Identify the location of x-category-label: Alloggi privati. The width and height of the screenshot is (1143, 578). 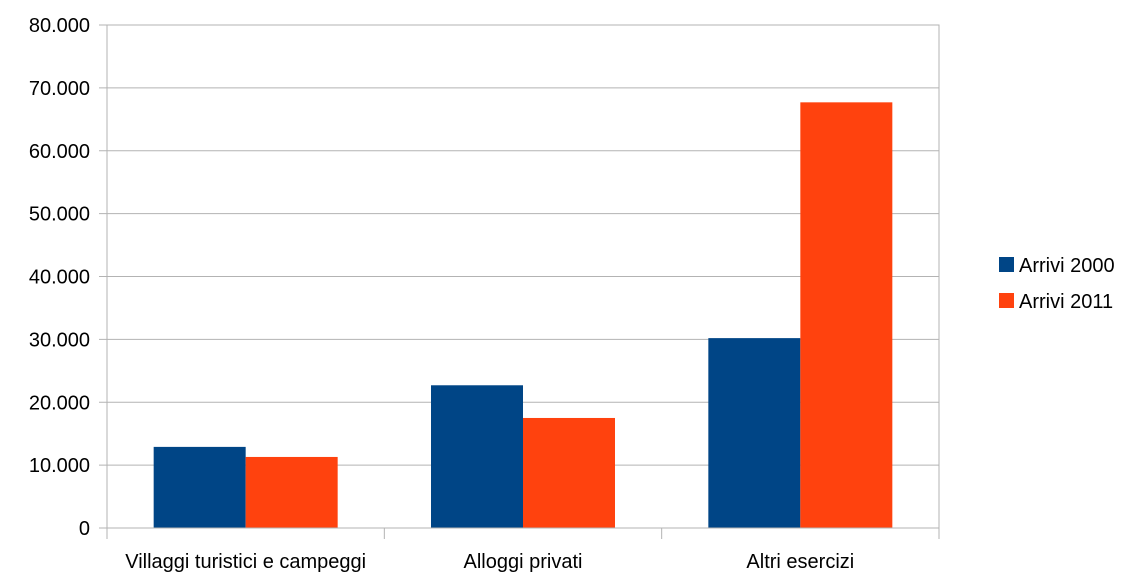
(523, 562).